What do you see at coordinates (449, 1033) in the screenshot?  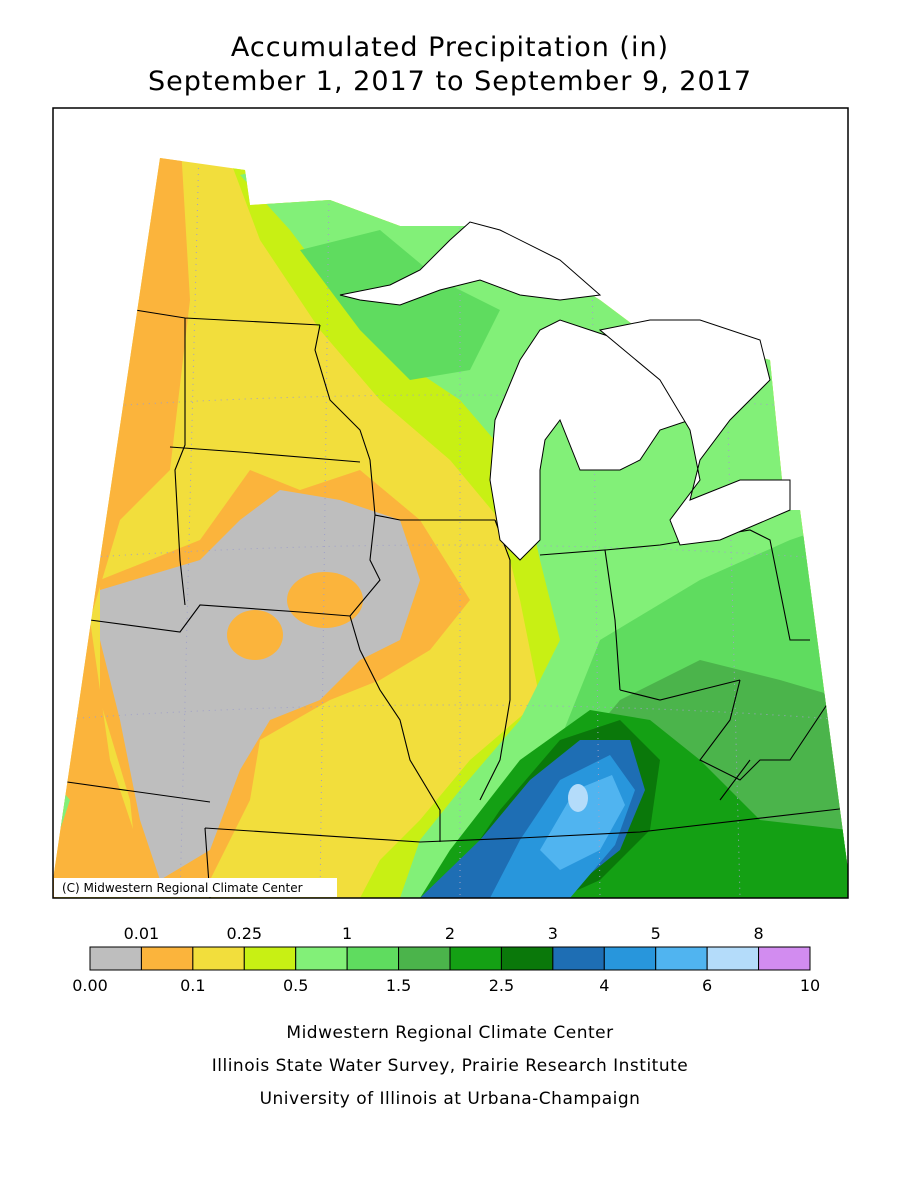 I see `credit-line: Midwestern Regional Climate Center` at bounding box center [449, 1033].